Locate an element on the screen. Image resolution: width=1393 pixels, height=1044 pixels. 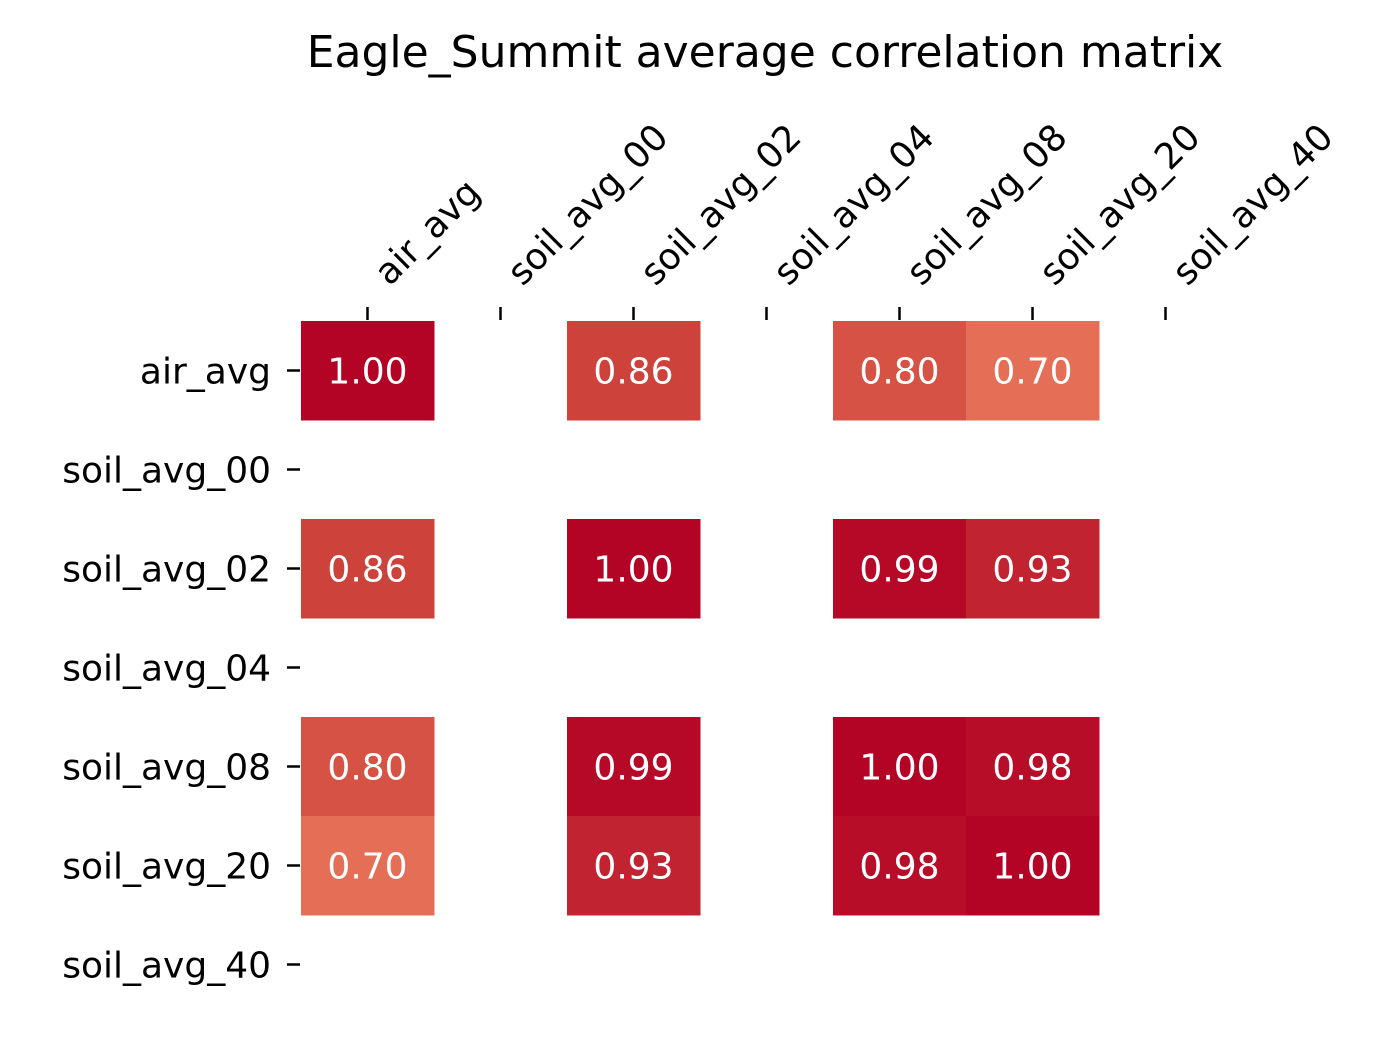
y-tick-label: soil_avg_00 is located at coordinates (166, 471).